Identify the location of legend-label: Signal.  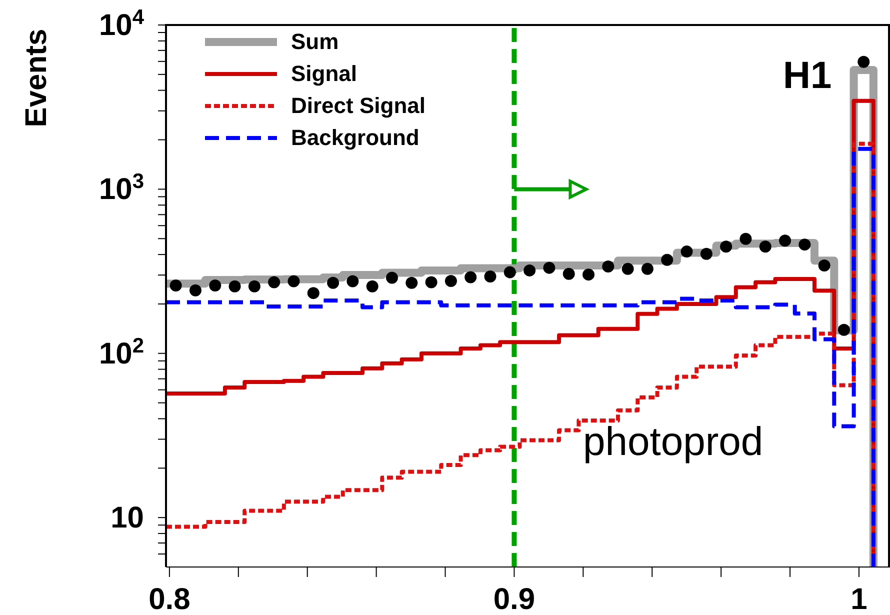
(324, 74).